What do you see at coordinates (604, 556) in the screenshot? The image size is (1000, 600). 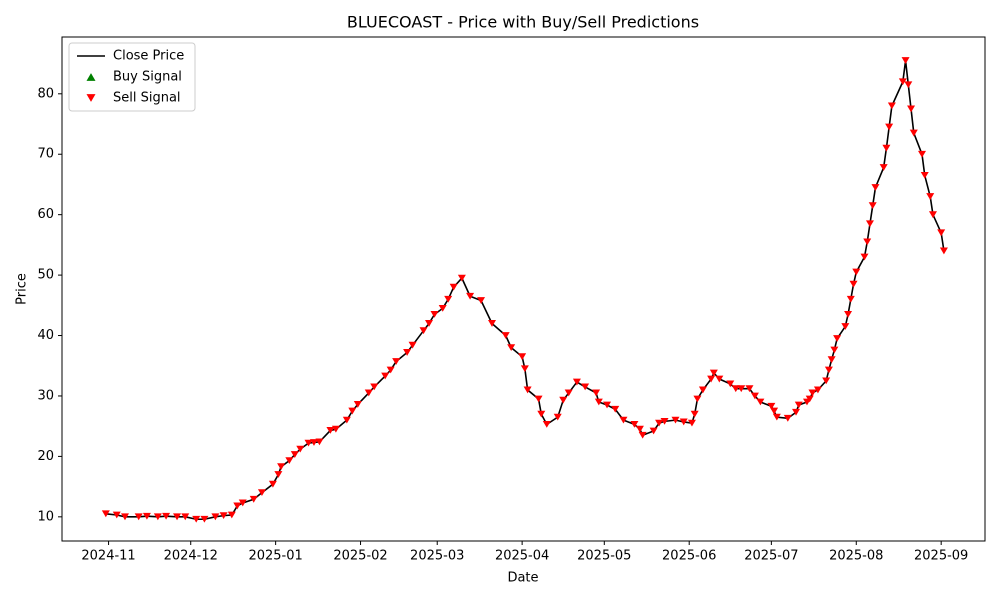 I see `x-tick-label: 2025-05` at bounding box center [604, 556].